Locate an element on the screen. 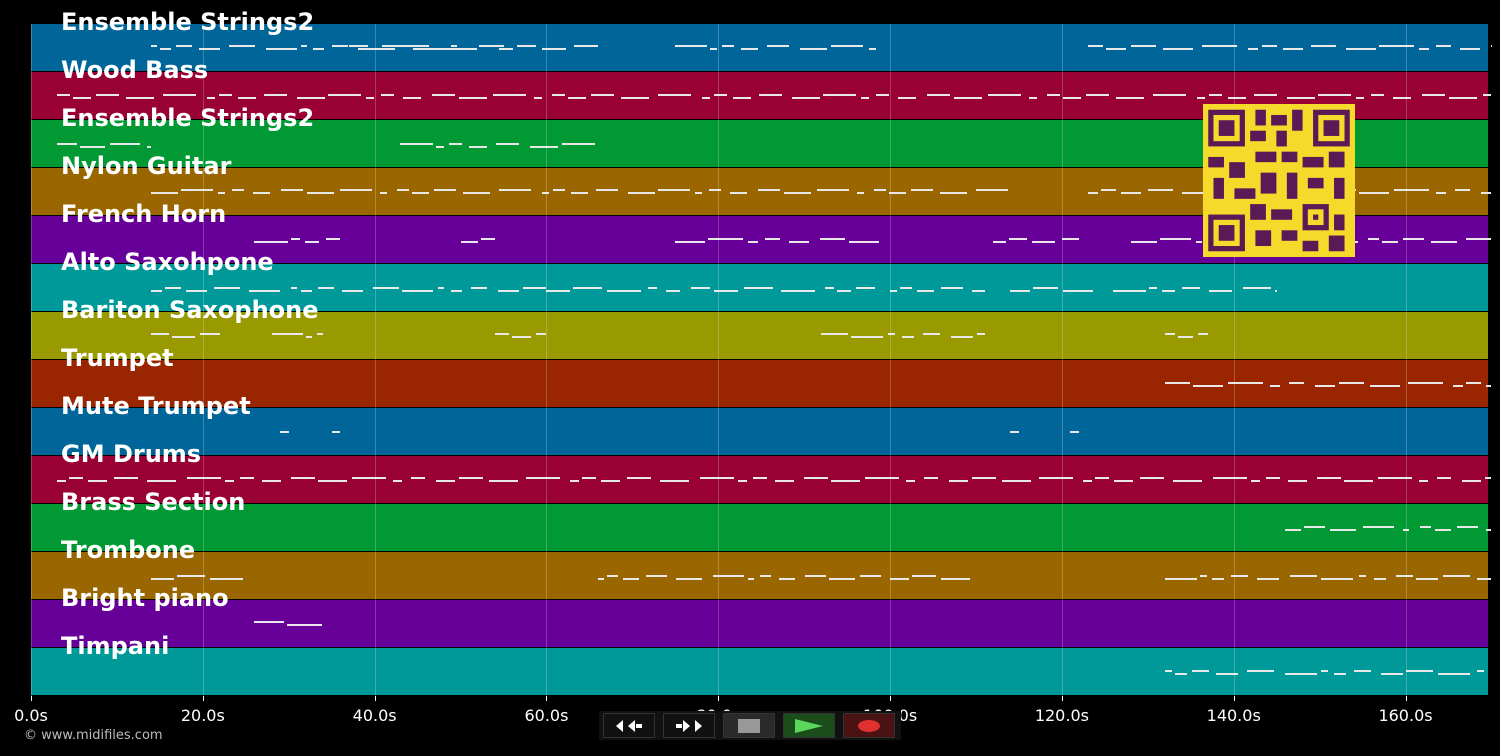  rewind-button is located at coordinates (629, 725).